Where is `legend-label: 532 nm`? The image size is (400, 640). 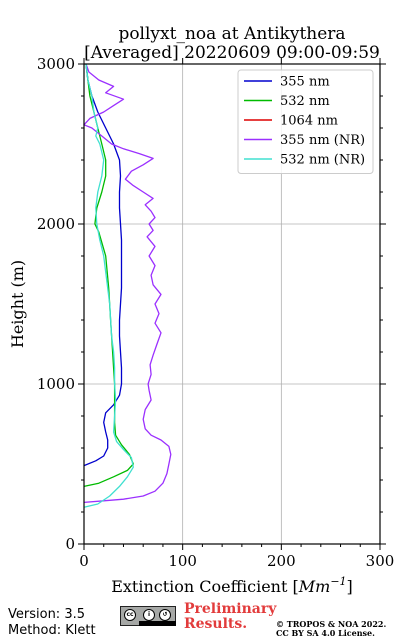 legend-label: 532 nm is located at coordinates (305, 101).